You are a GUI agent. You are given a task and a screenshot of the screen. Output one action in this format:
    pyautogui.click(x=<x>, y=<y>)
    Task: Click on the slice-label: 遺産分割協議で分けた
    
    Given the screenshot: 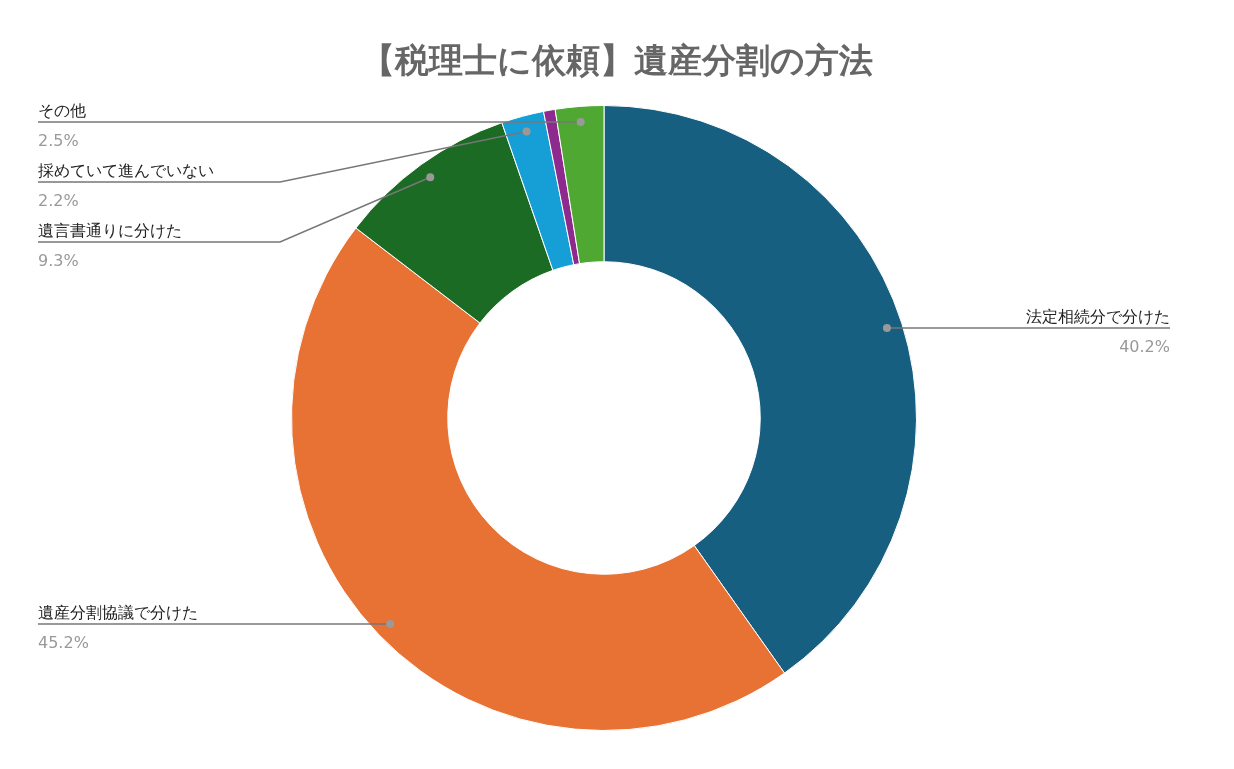 What is the action you would take?
    pyautogui.click(x=118, y=612)
    